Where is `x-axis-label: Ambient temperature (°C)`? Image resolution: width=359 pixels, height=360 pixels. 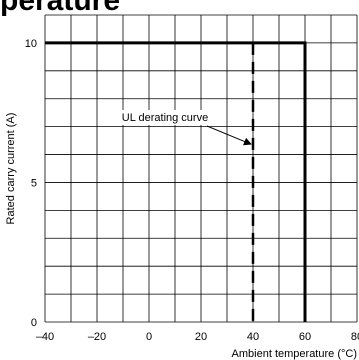 x-axis-label: Ambient temperature (°C) is located at coordinates (294, 354).